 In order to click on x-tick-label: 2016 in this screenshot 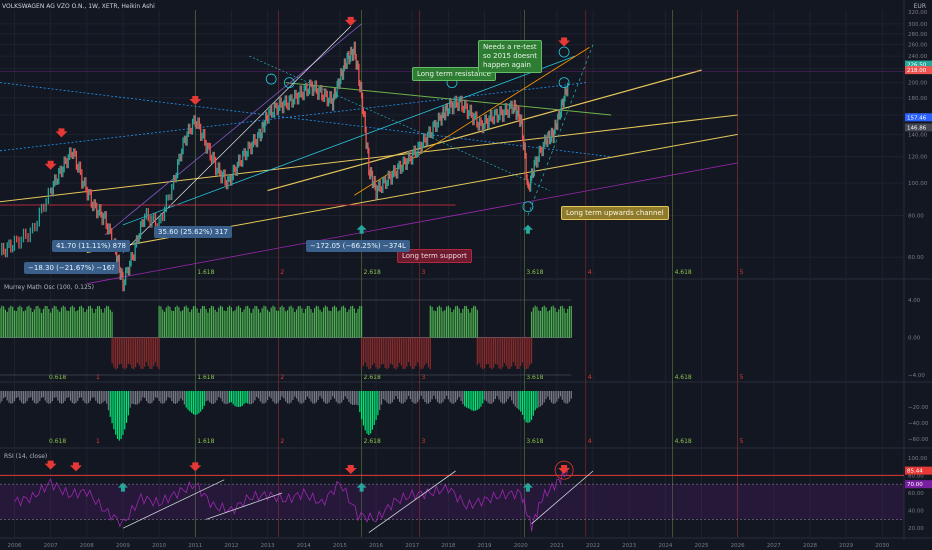, I will do `click(376, 546)`.